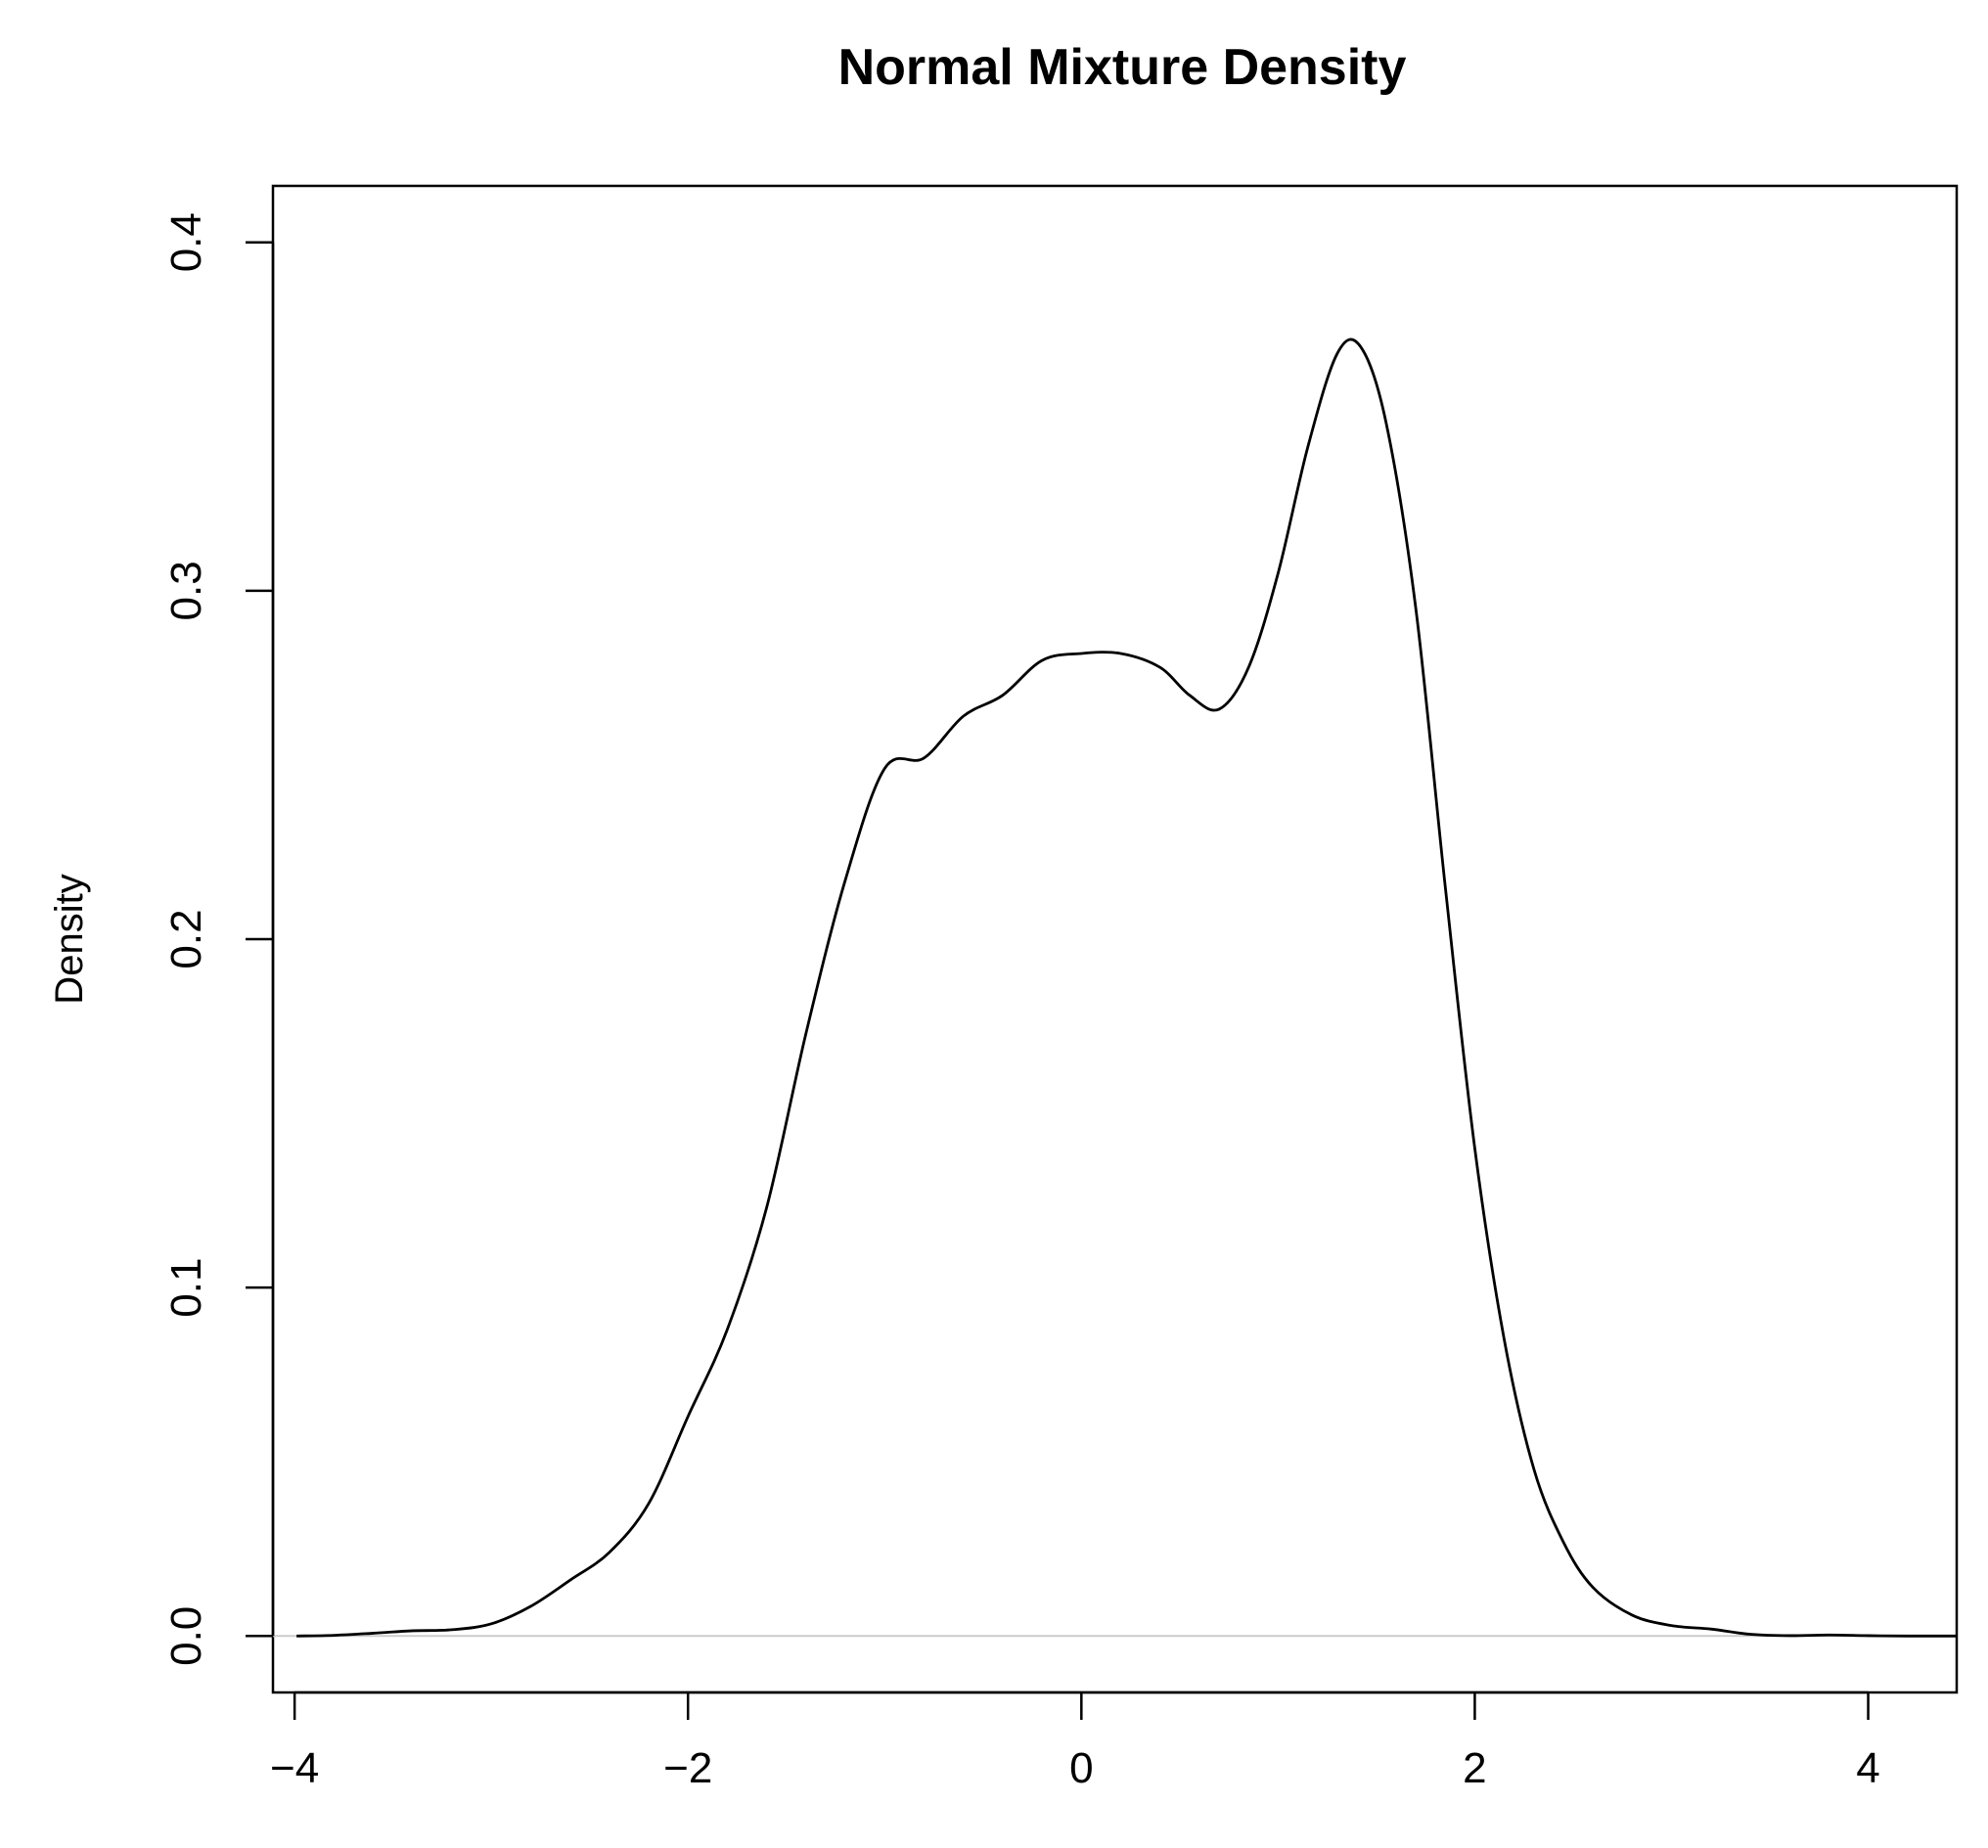  Describe the element at coordinates (186, 939) in the screenshot. I see `y-tick-label: 0.2` at that location.